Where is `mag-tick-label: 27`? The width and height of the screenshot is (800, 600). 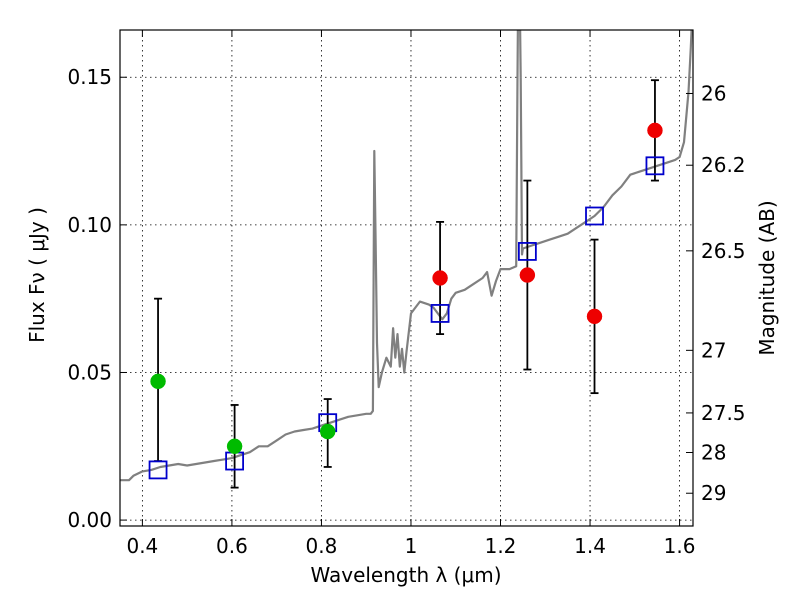
mag-tick-label: 27 is located at coordinates (713, 350).